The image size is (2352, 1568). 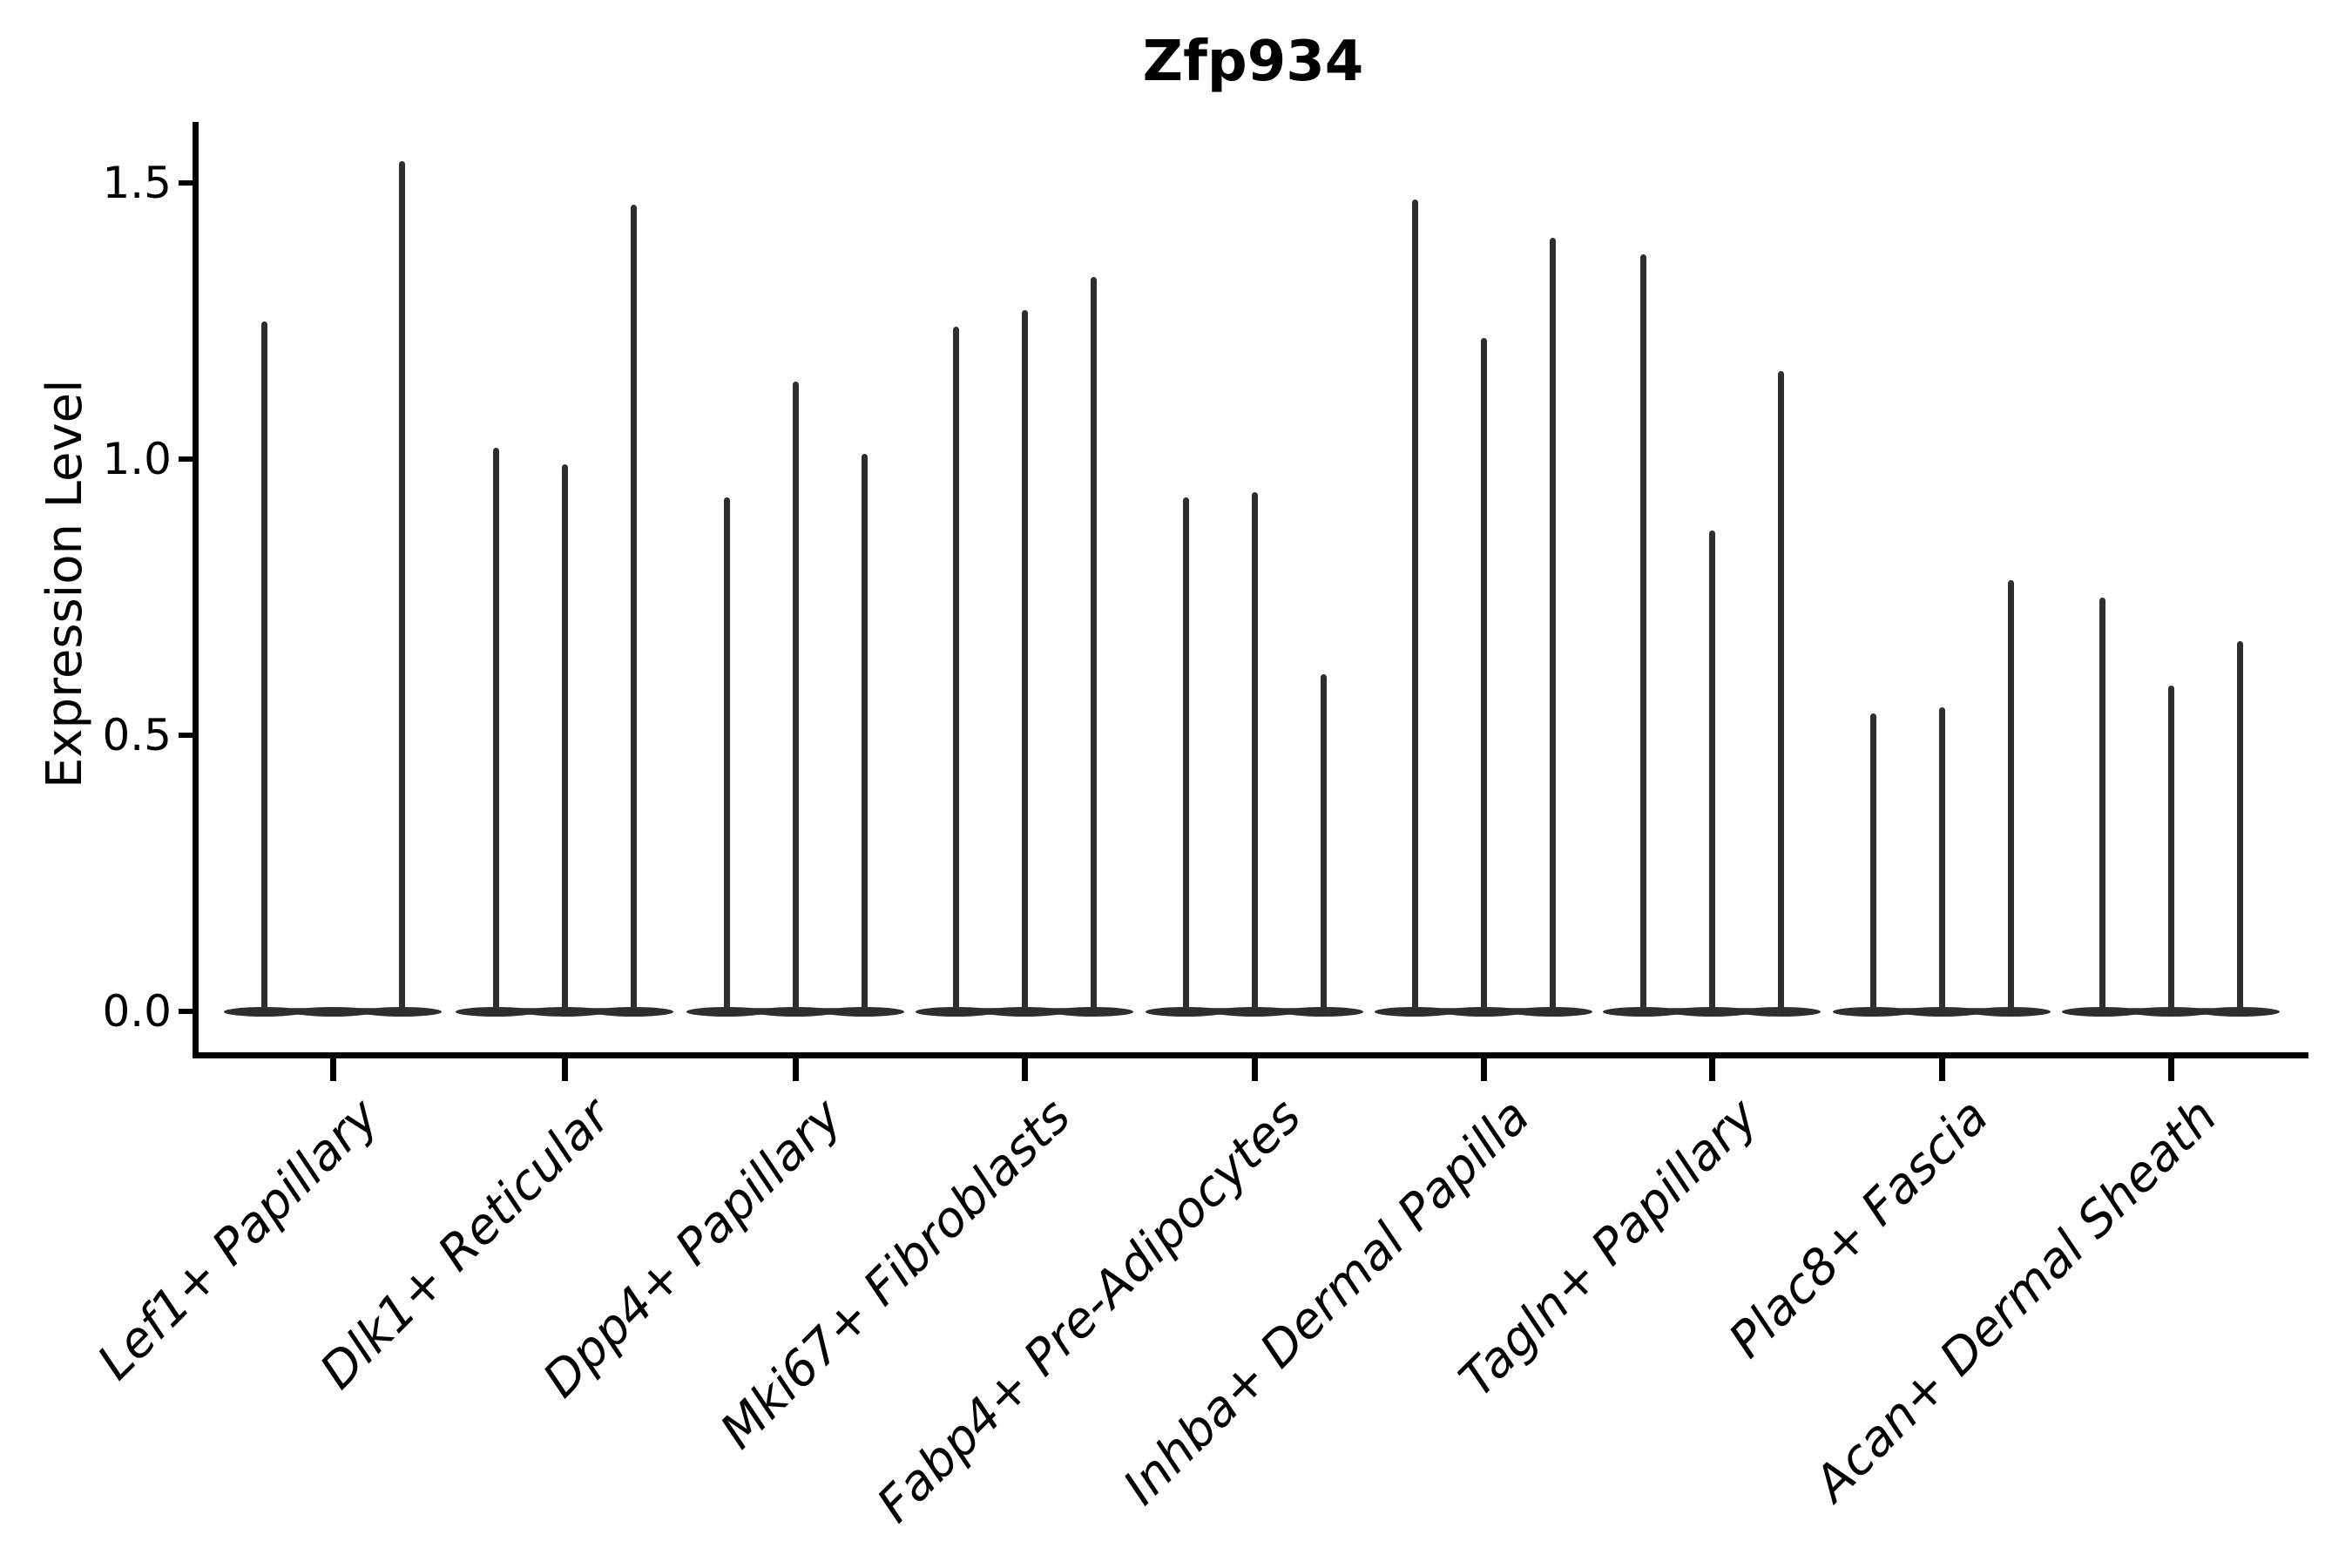 What do you see at coordinates (1326, 1302) in the screenshot?
I see `x-tick-label: Inhba+ Dermal Papilla` at bounding box center [1326, 1302].